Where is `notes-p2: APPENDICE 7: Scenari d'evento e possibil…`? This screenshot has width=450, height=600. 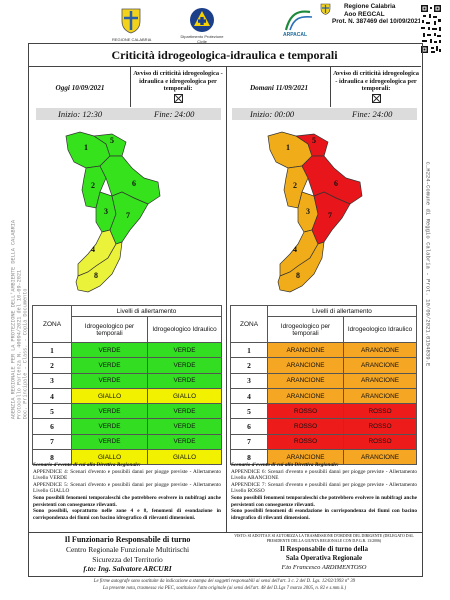 notes-p2: APPENDICE 7: Scenari d'evento e possibil… is located at coordinates (324, 488).